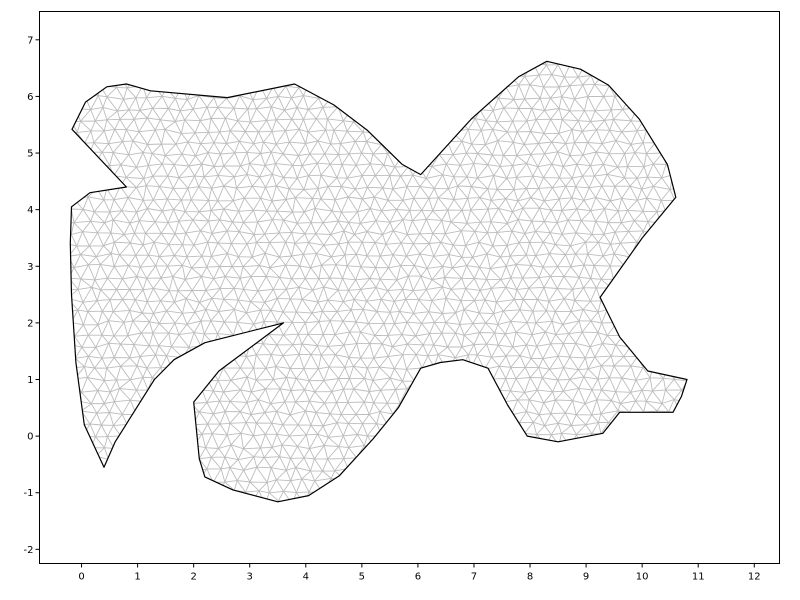 The height and width of the screenshot is (600, 800). Describe the element at coordinates (698, 577) in the screenshot. I see `x-tick-label: 11` at that location.